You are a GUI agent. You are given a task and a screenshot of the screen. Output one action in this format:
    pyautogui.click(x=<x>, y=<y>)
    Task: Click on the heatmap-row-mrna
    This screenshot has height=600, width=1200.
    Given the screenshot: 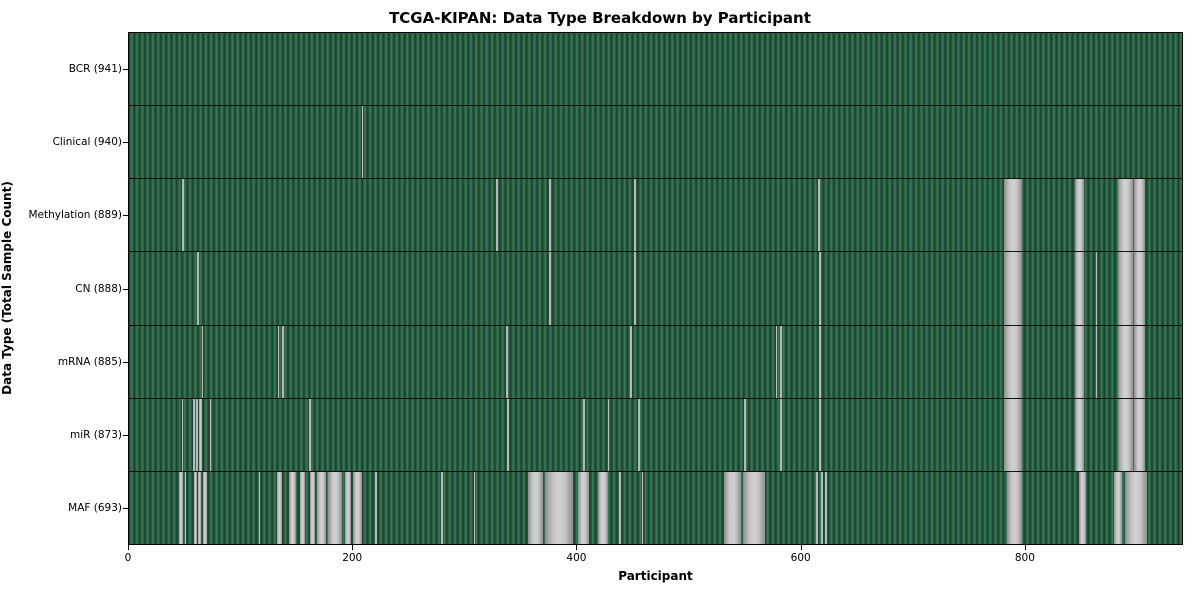 What is the action you would take?
    pyautogui.click(x=655, y=362)
    